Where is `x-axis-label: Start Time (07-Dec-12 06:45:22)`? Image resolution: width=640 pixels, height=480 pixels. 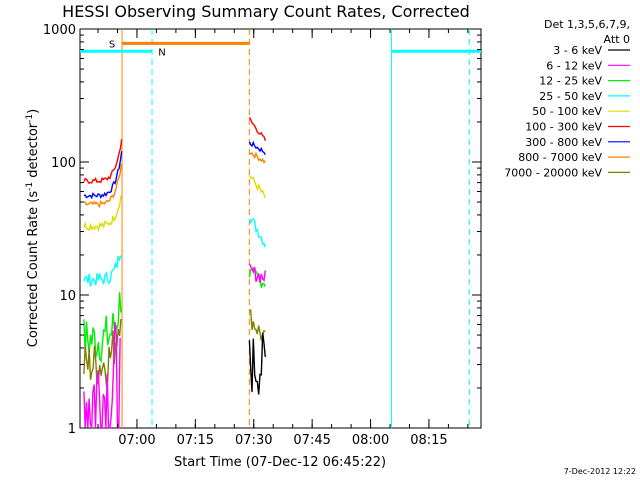
x-axis-label: Start Time (07-Dec-12 06:45:22) is located at coordinates (280, 462).